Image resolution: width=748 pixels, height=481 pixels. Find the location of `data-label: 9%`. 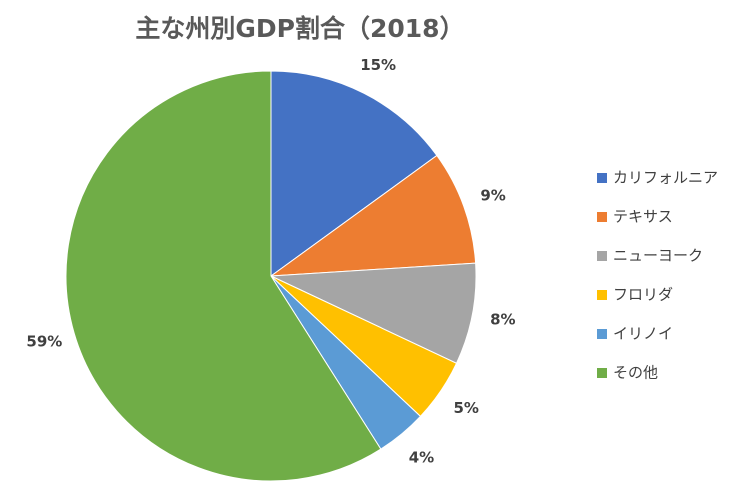

data-label: 9% is located at coordinates (492, 196).